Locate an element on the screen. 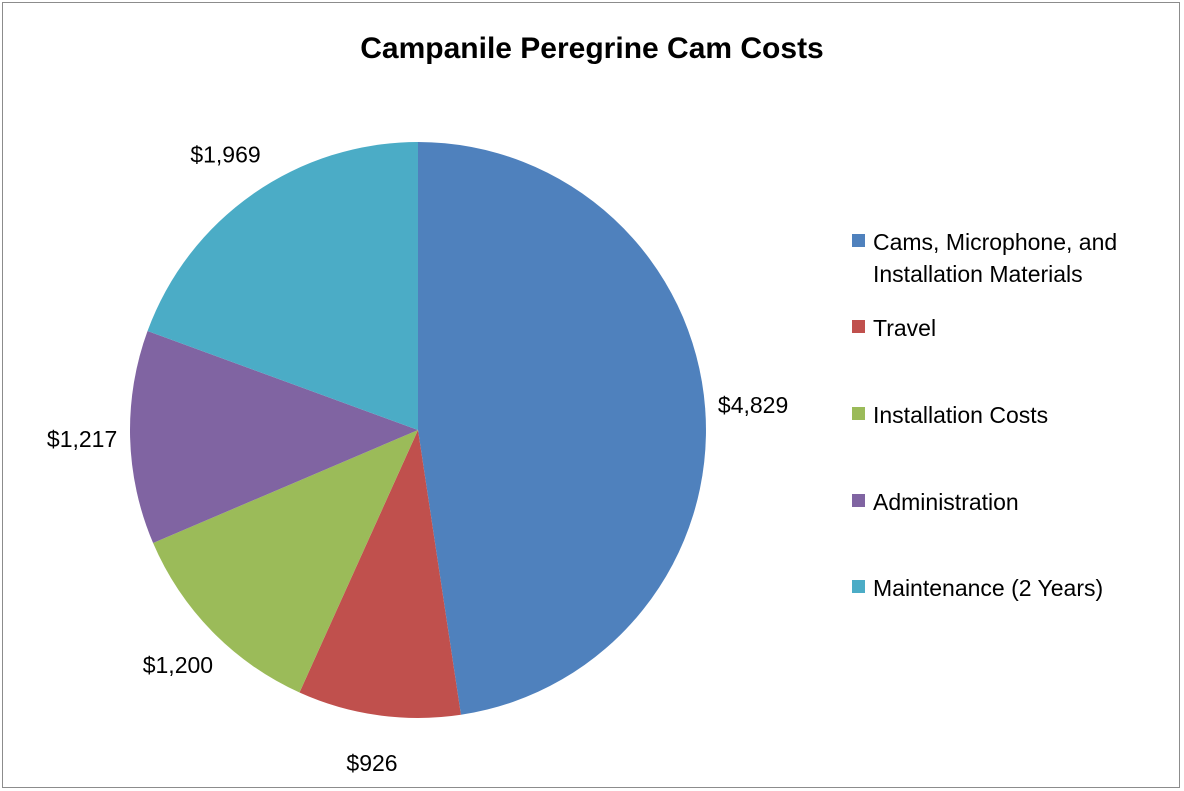 The width and height of the screenshot is (1184, 791). data-label-travel: $926 is located at coordinates (371, 763).